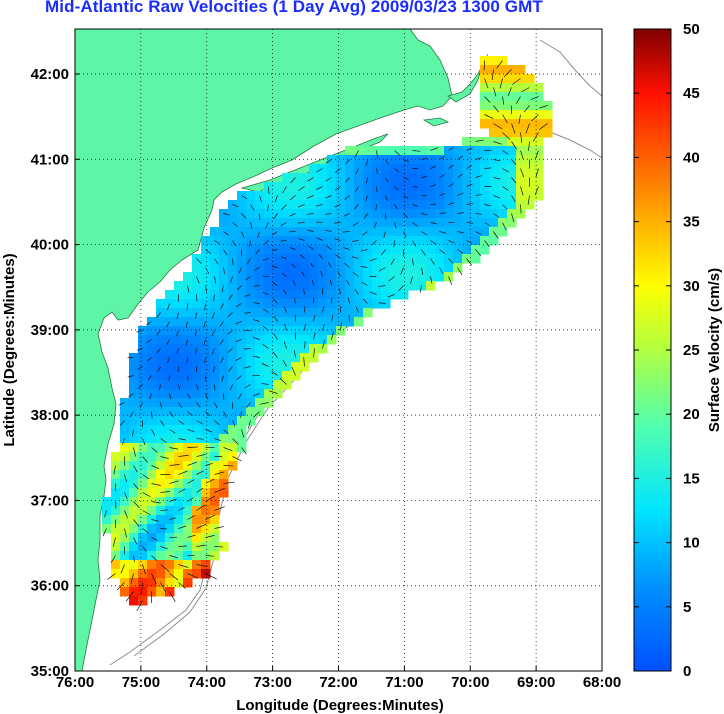  What do you see at coordinates (50, 415) in the screenshot?
I see `y-tick-label: 38:00` at bounding box center [50, 415].